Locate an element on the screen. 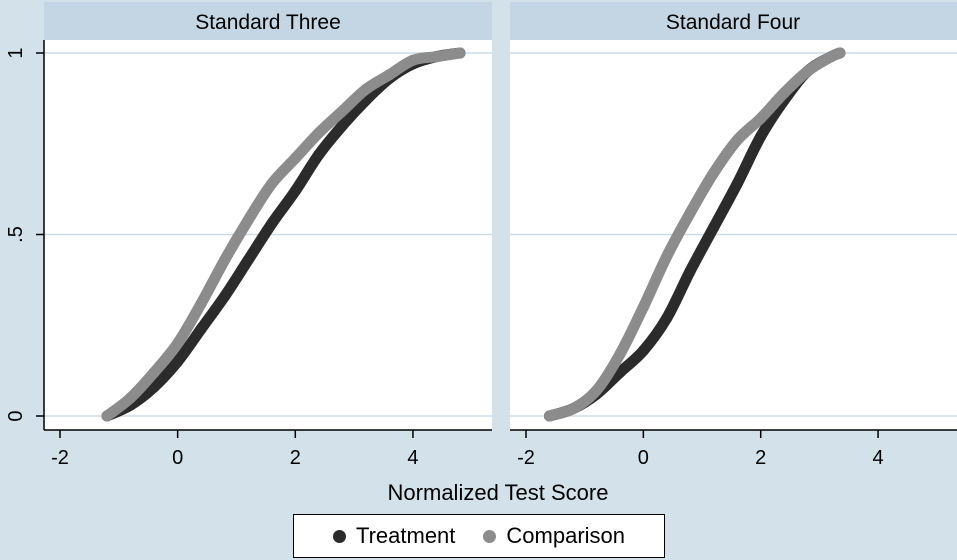 This screenshot has height=560, width=957. strip-standard-three is located at coordinates (268, 21).